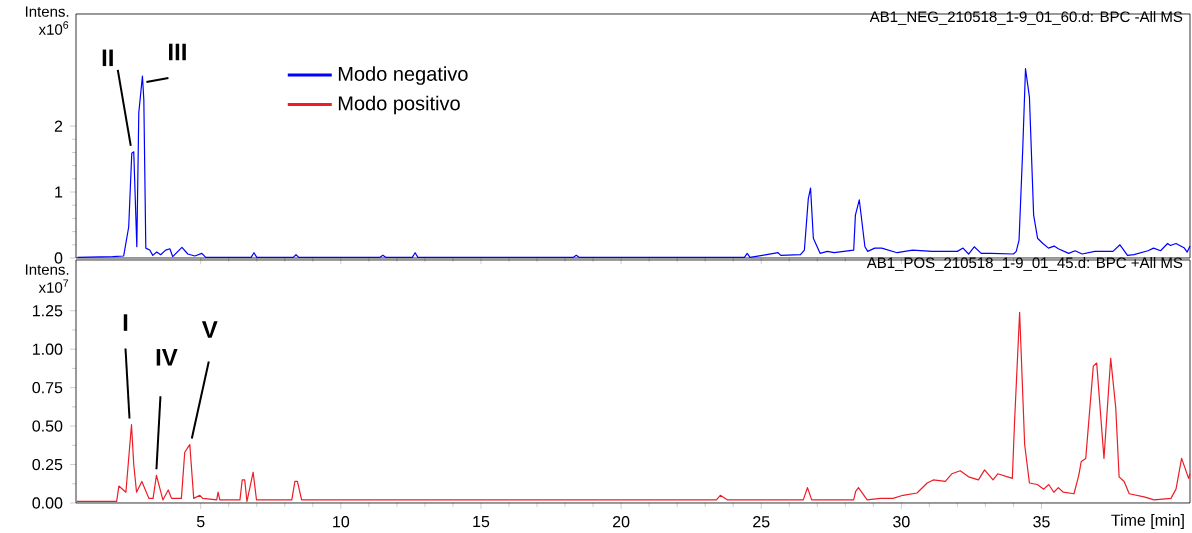  What do you see at coordinates (107, 58) in the screenshot?
I see `annotation: II` at bounding box center [107, 58].